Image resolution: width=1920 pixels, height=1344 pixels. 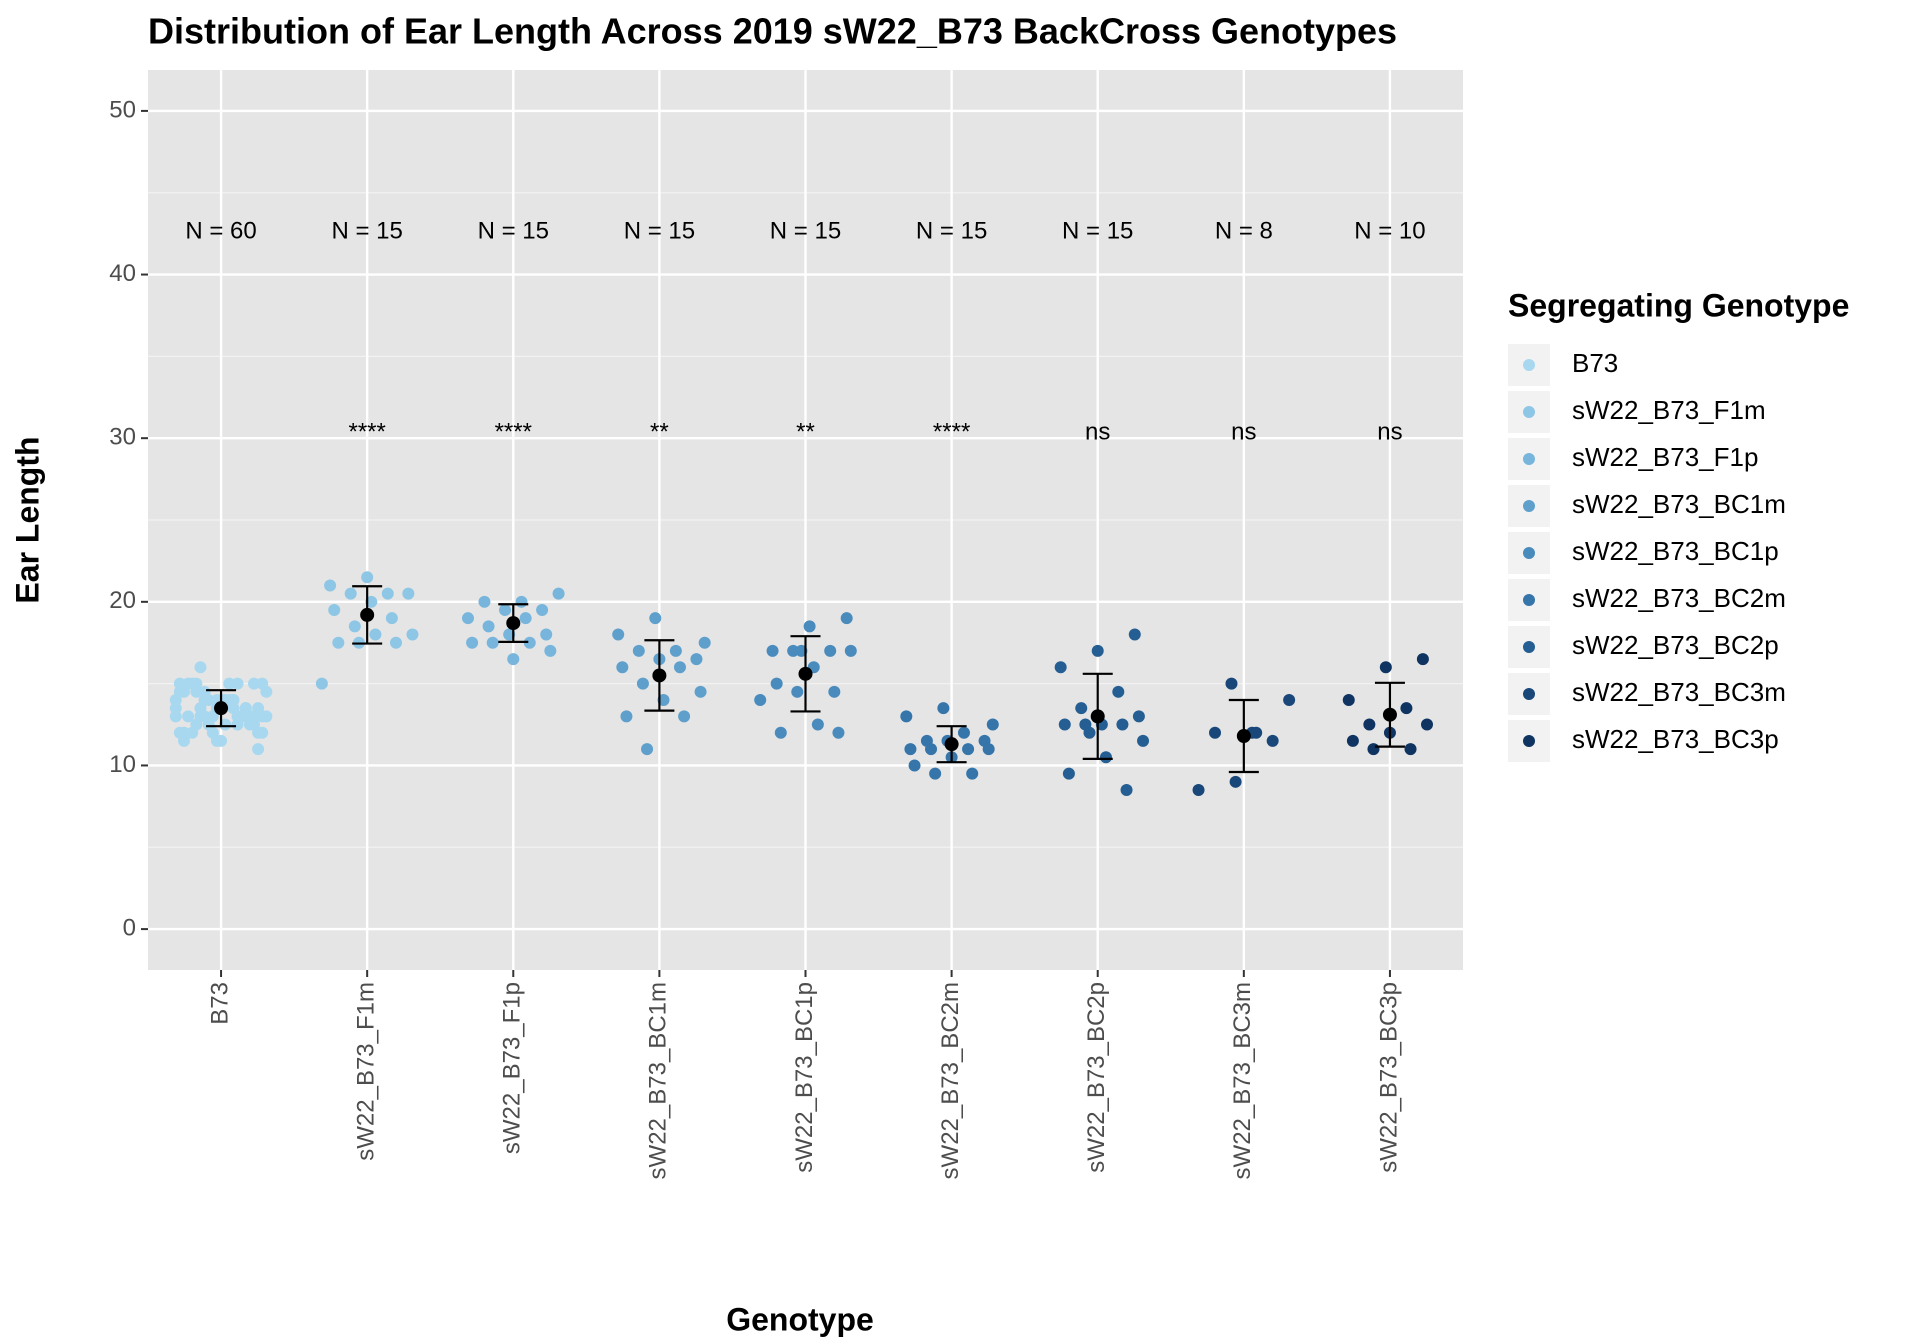 I want to click on x-tick-label: sW22_B73_BC2m, so click(x=950, y=1080).